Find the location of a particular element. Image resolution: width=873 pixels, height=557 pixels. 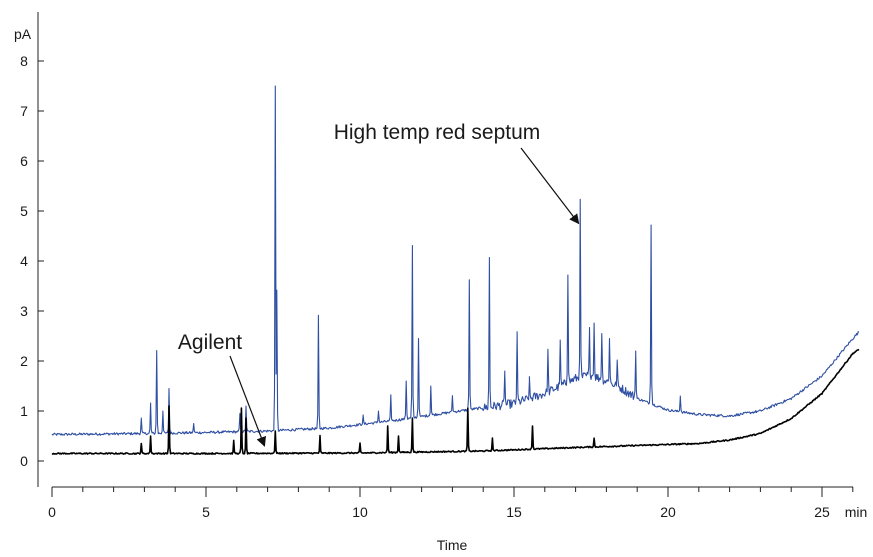

y-tick-label: 2 is located at coordinates (24, 361).